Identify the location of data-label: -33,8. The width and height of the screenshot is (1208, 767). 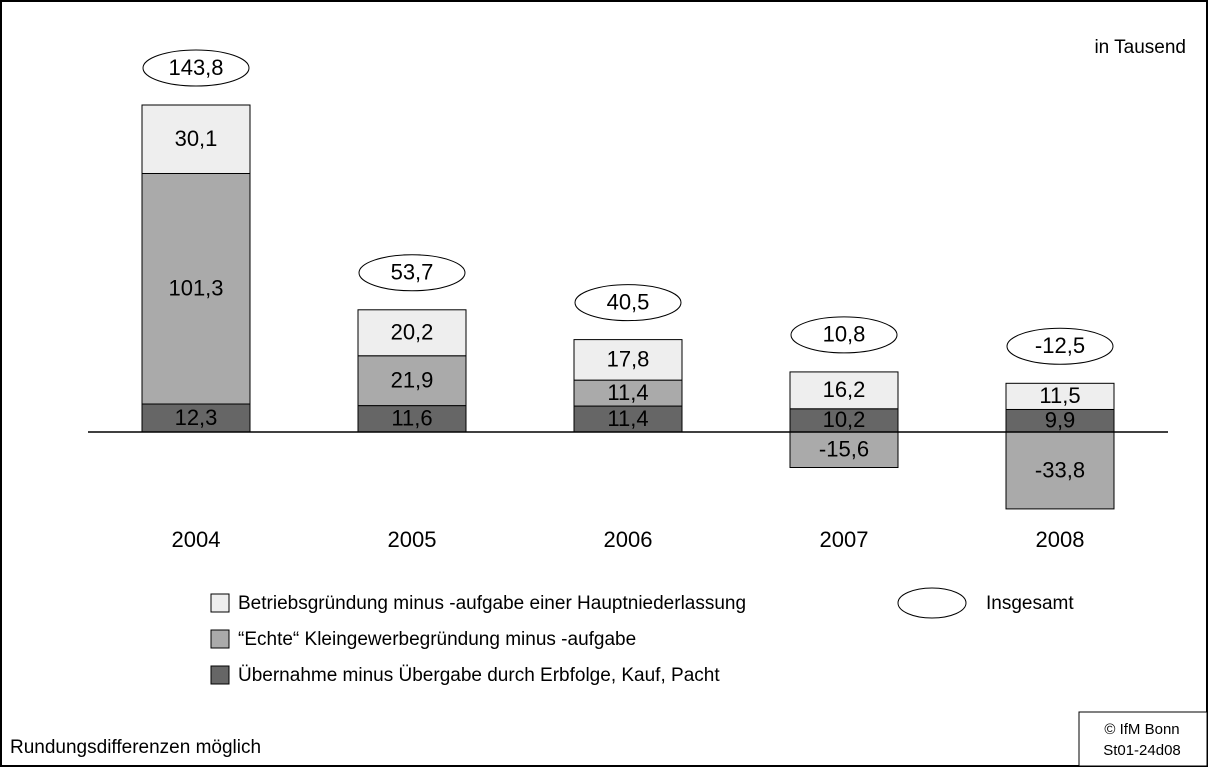
(1060, 469).